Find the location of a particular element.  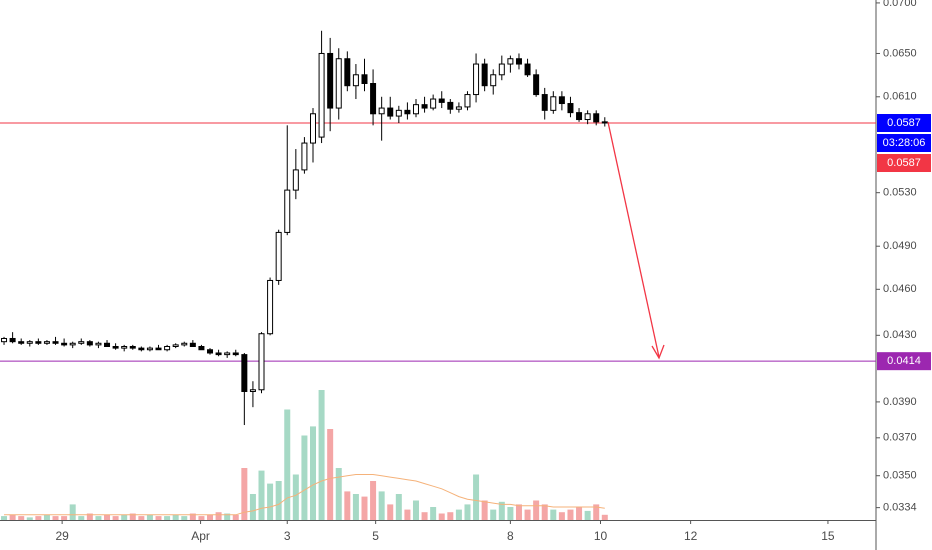

x-tick-label: 15 is located at coordinates (828, 536).